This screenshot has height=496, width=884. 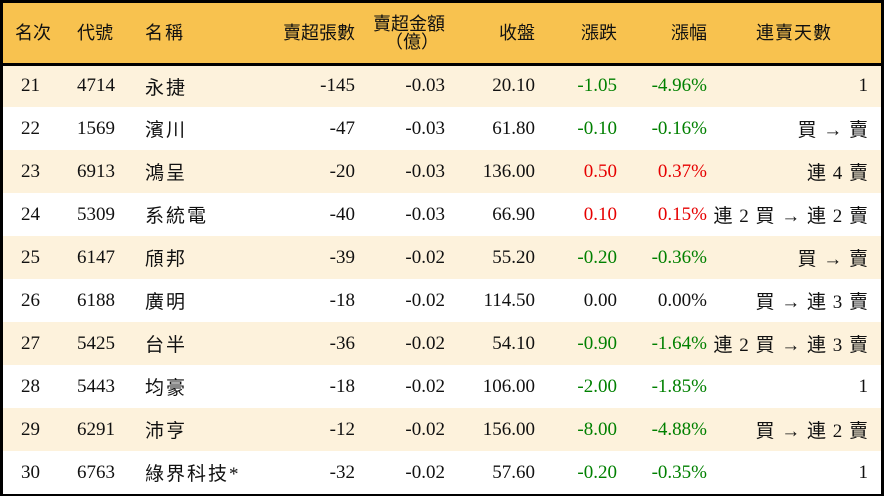 What do you see at coordinates (30, 86) in the screenshot?
I see `cell-rank: 21` at bounding box center [30, 86].